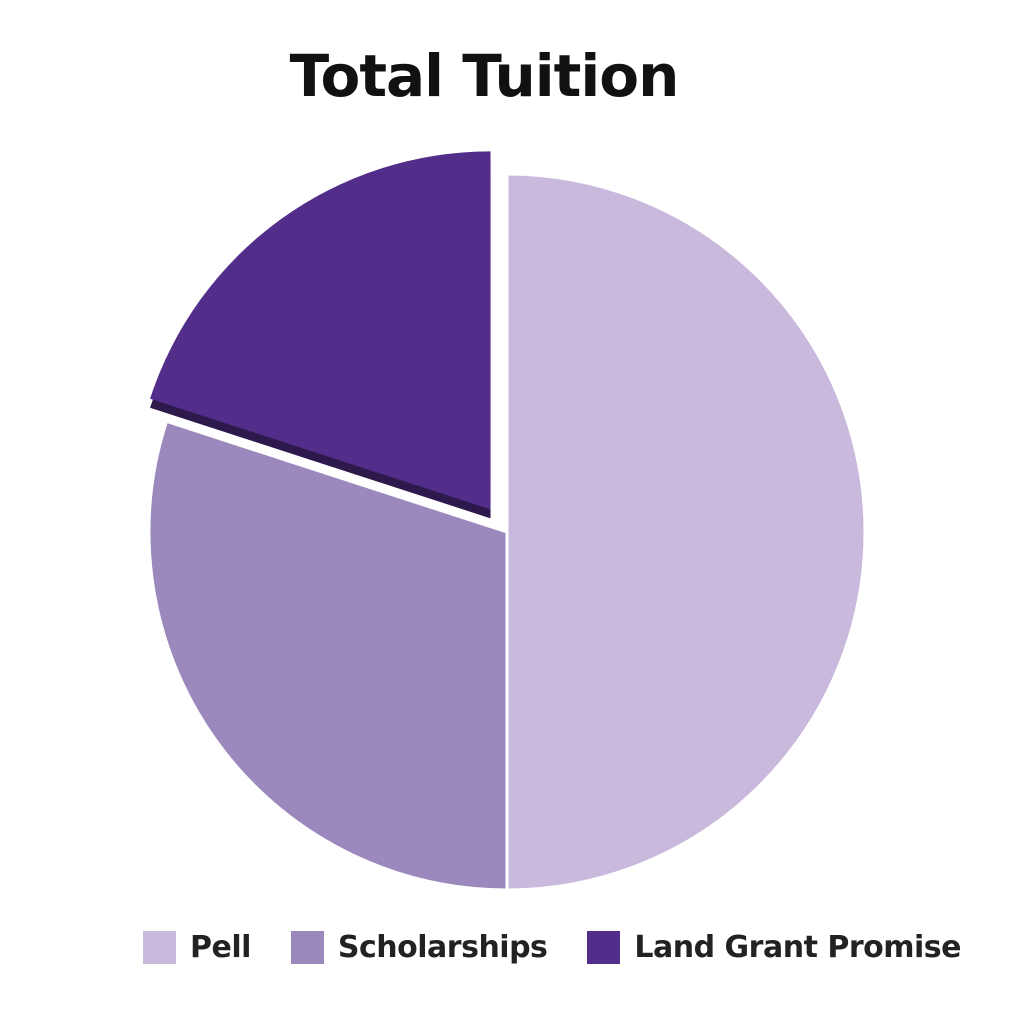 This screenshot has width=1024, height=1024. I want to click on legend: Pell Scholarships Land Grant Promise, so click(552, 947).